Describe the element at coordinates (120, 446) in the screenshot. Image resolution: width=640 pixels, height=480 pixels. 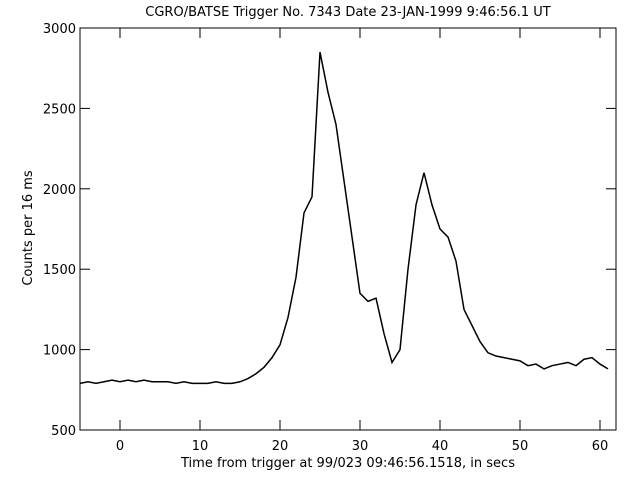
I see `x-tick-label: 0` at that location.